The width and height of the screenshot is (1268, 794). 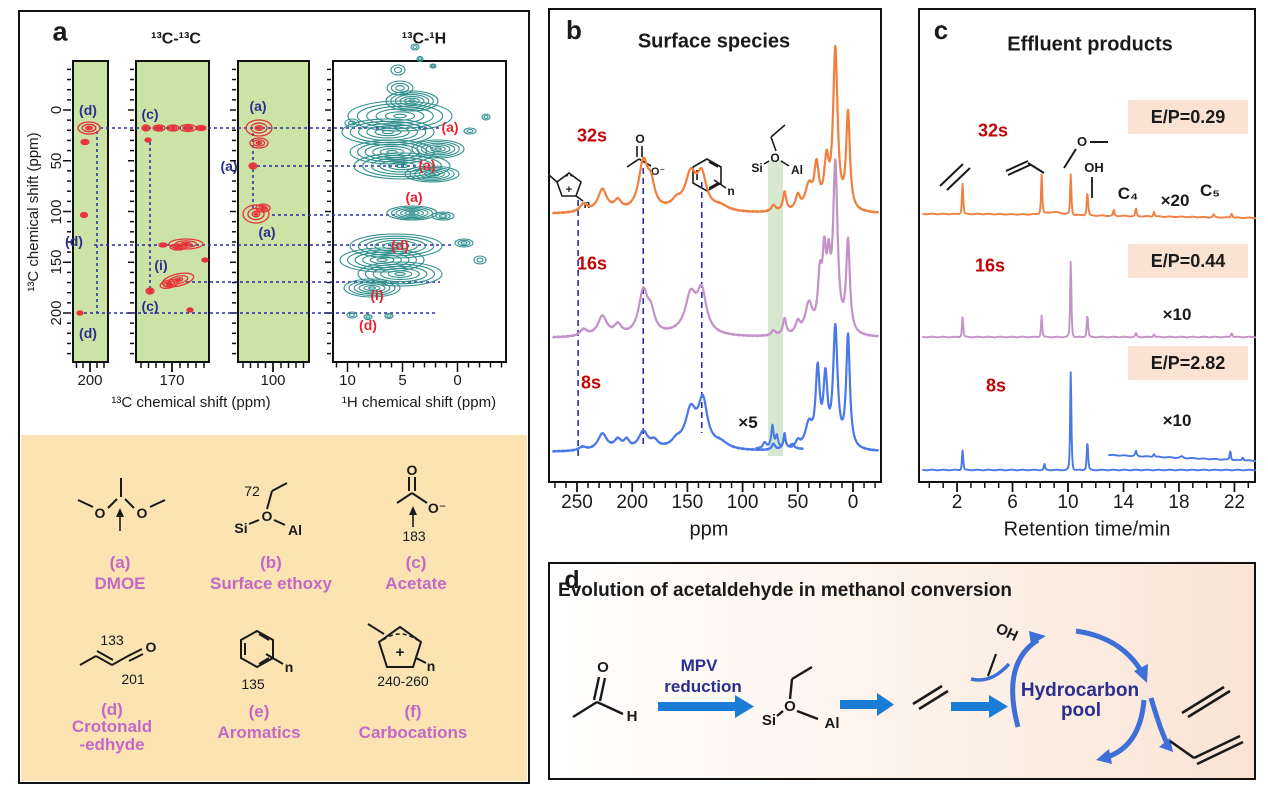 I want to click on svg-text: 135, so click(x=253, y=684).